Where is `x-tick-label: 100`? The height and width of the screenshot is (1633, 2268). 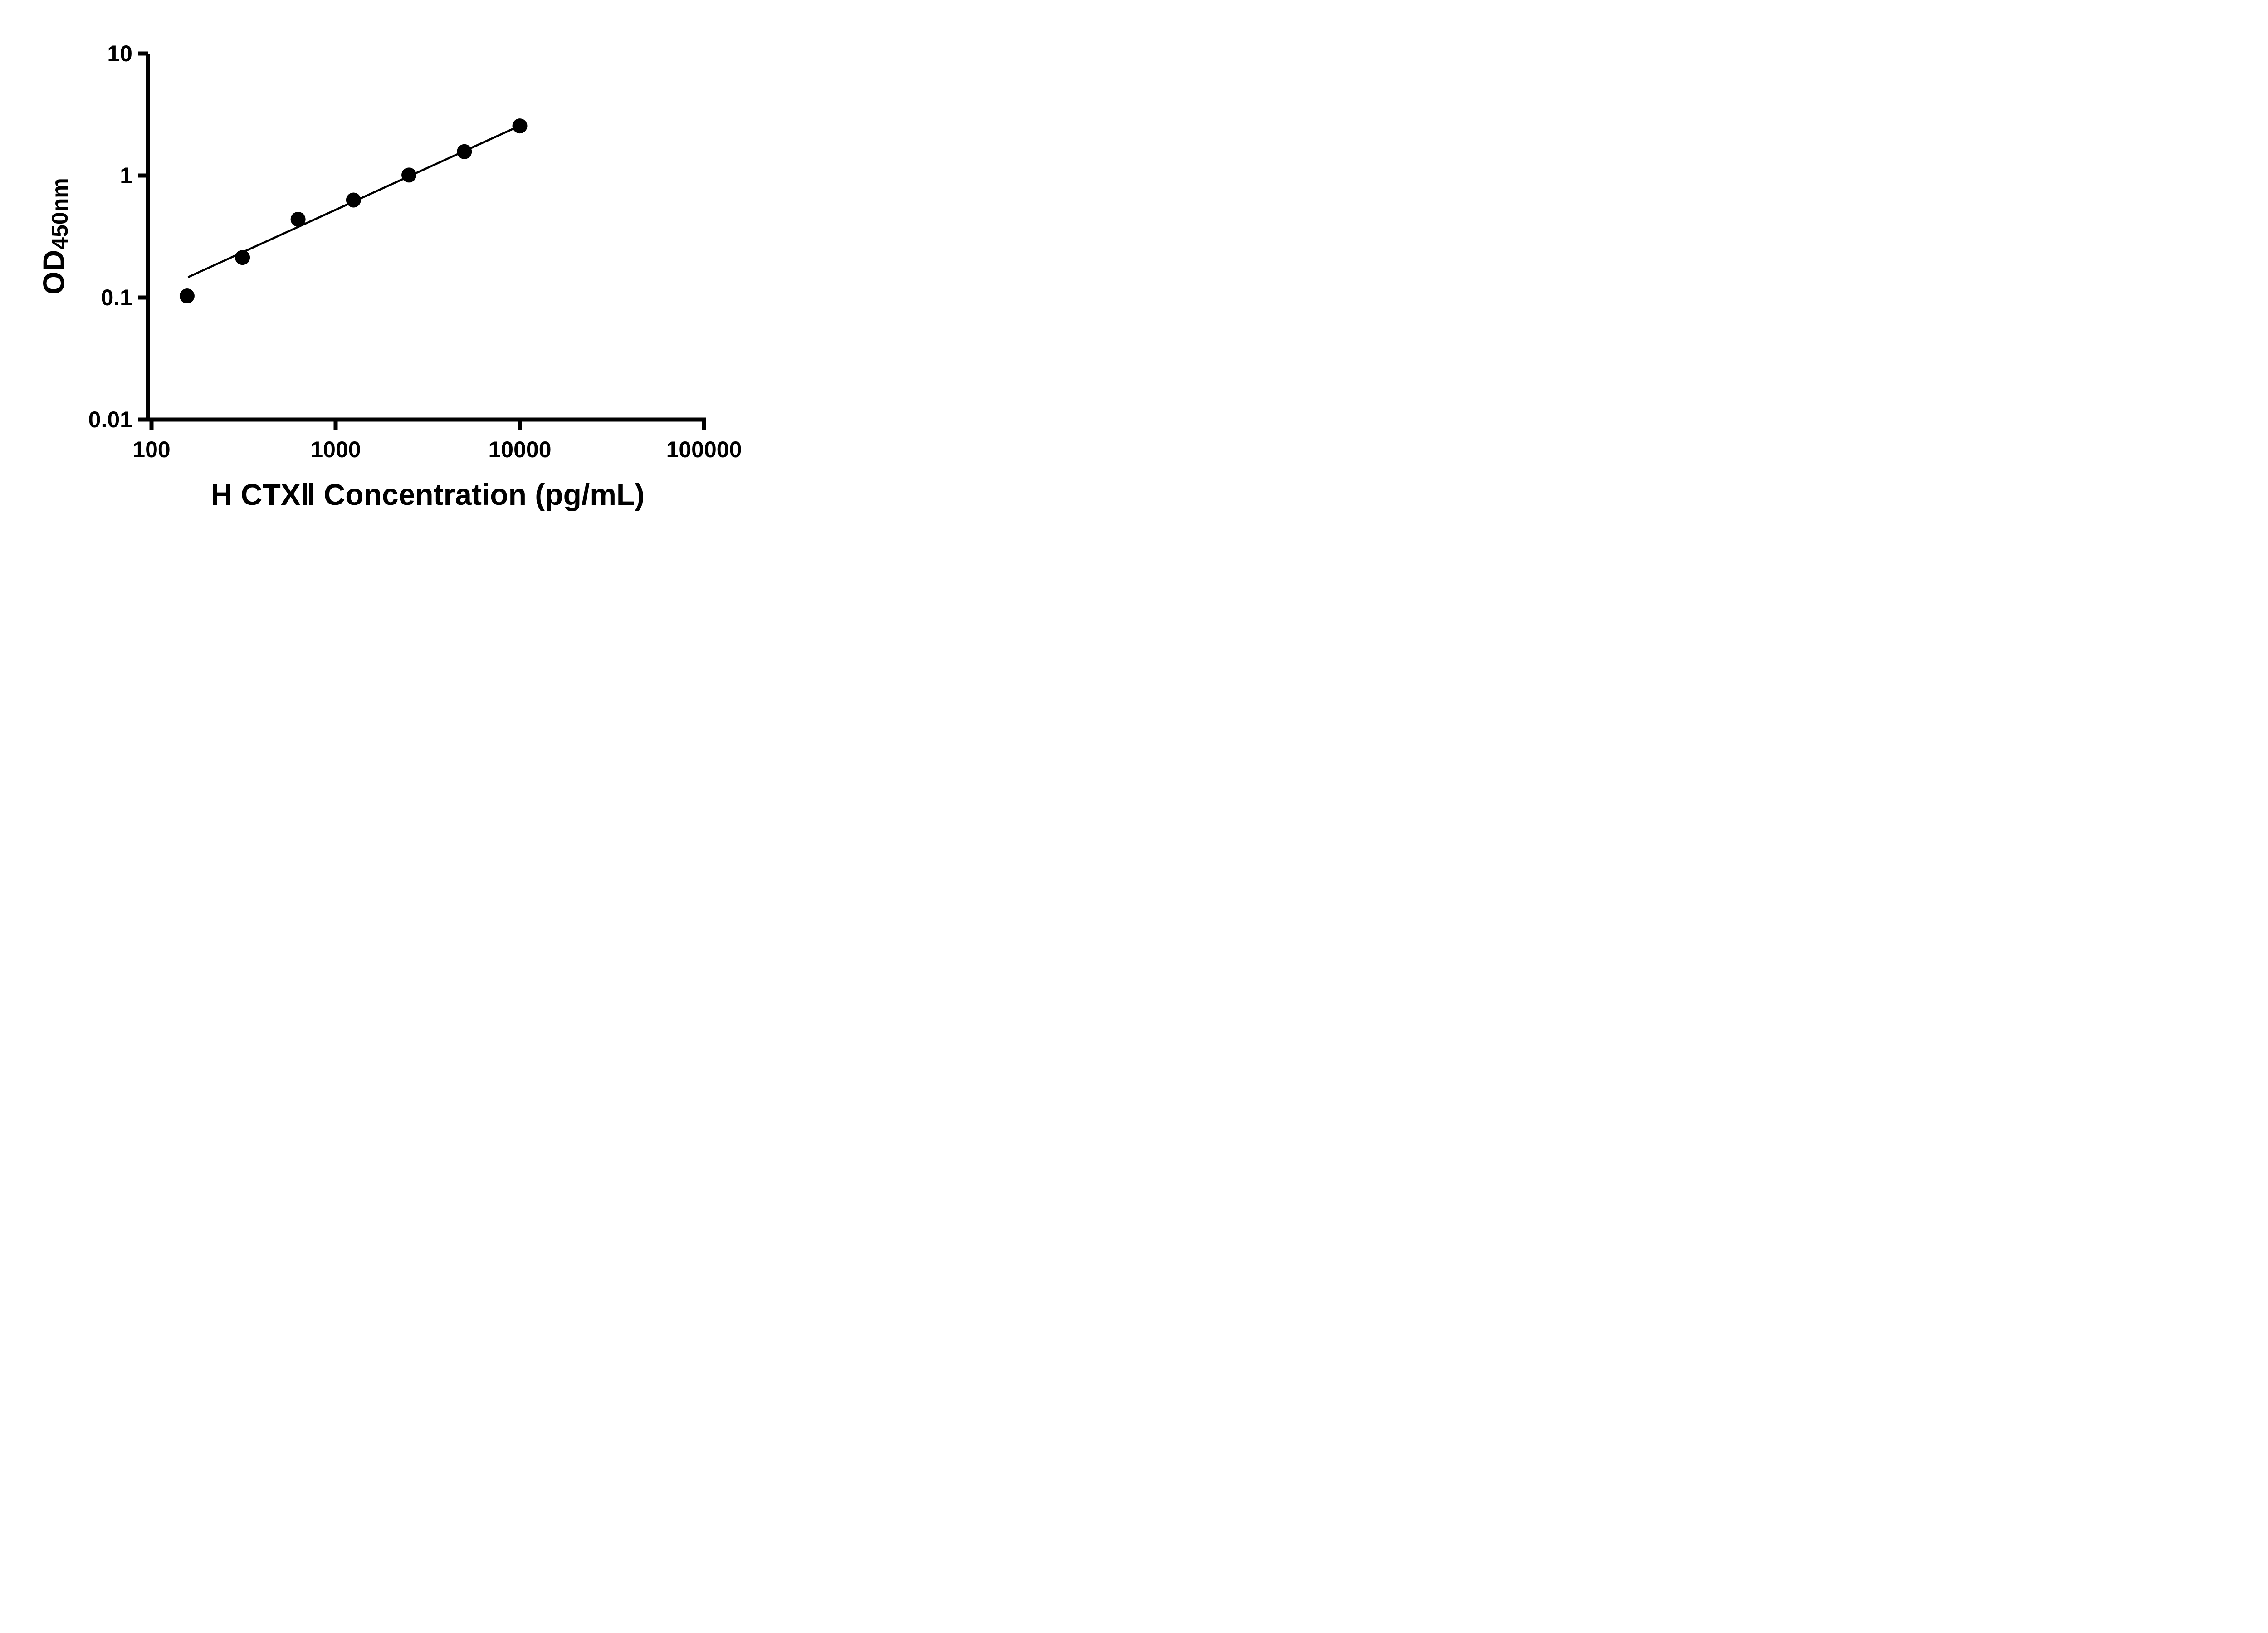 x-tick-label: 100 is located at coordinates (151, 449).